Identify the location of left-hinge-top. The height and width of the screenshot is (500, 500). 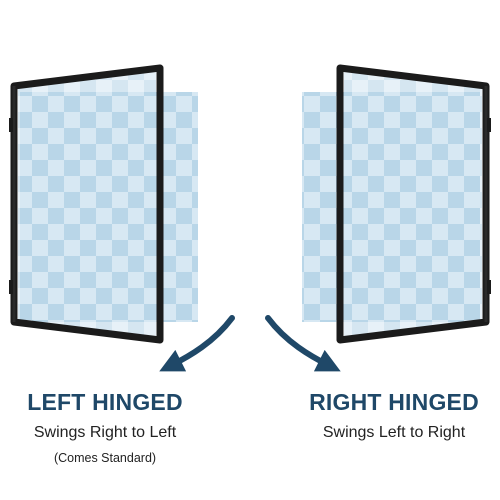
(11, 125).